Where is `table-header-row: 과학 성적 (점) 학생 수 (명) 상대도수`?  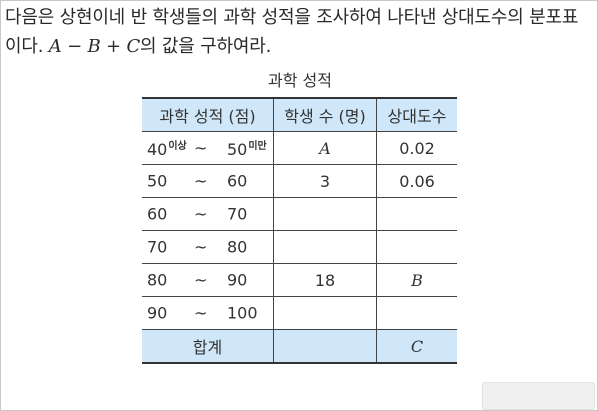
table-header-row: 과학 성적 (점) 학생 수 (명) 상대도수 is located at coordinates (299, 115).